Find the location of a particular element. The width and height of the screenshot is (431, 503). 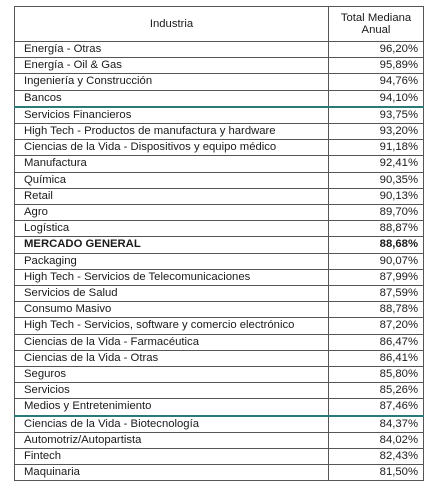

median-value-cell: 95,89% is located at coordinates (376, 66).